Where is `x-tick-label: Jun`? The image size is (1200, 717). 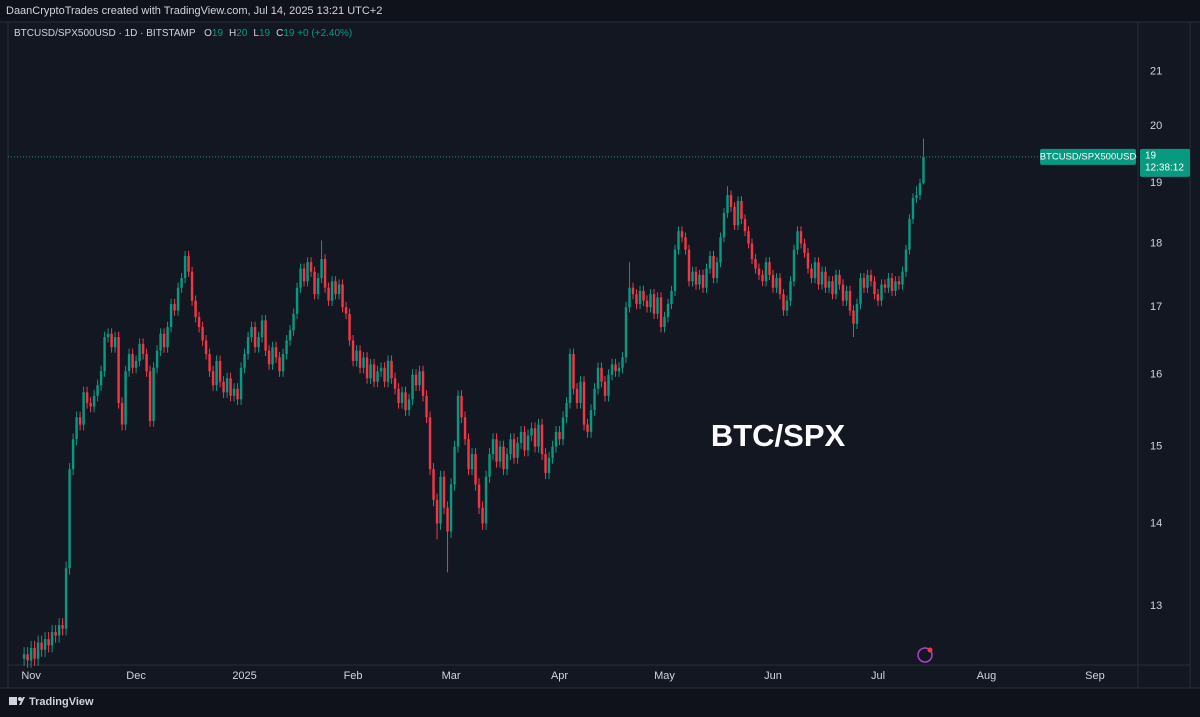 x-tick-label: Jun is located at coordinates (773, 676).